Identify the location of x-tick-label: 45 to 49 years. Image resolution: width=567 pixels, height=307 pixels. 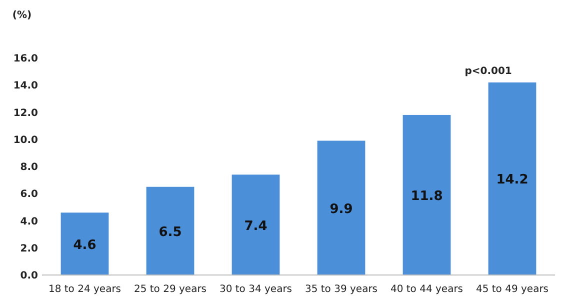
(512, 289).